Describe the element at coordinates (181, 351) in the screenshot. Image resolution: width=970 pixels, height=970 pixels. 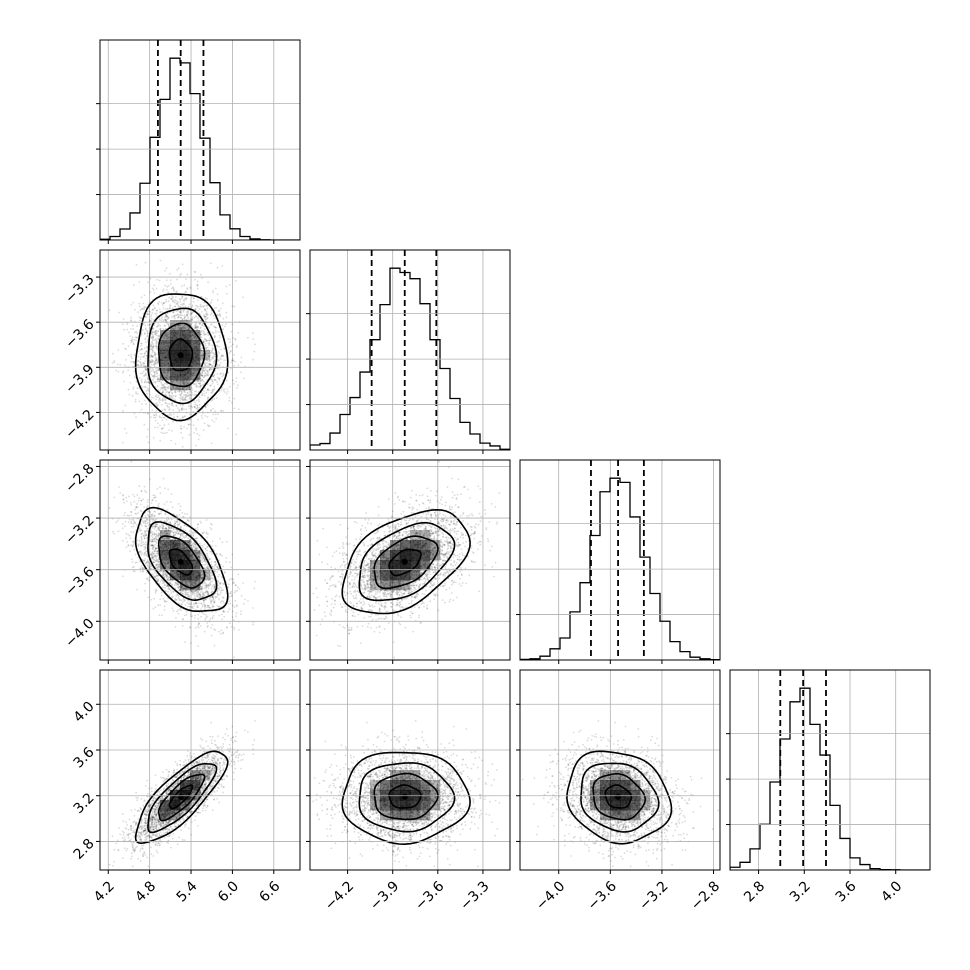
I see `scatter-panel-2-1: −4.2−3.9−3.6−3.3` at that location.